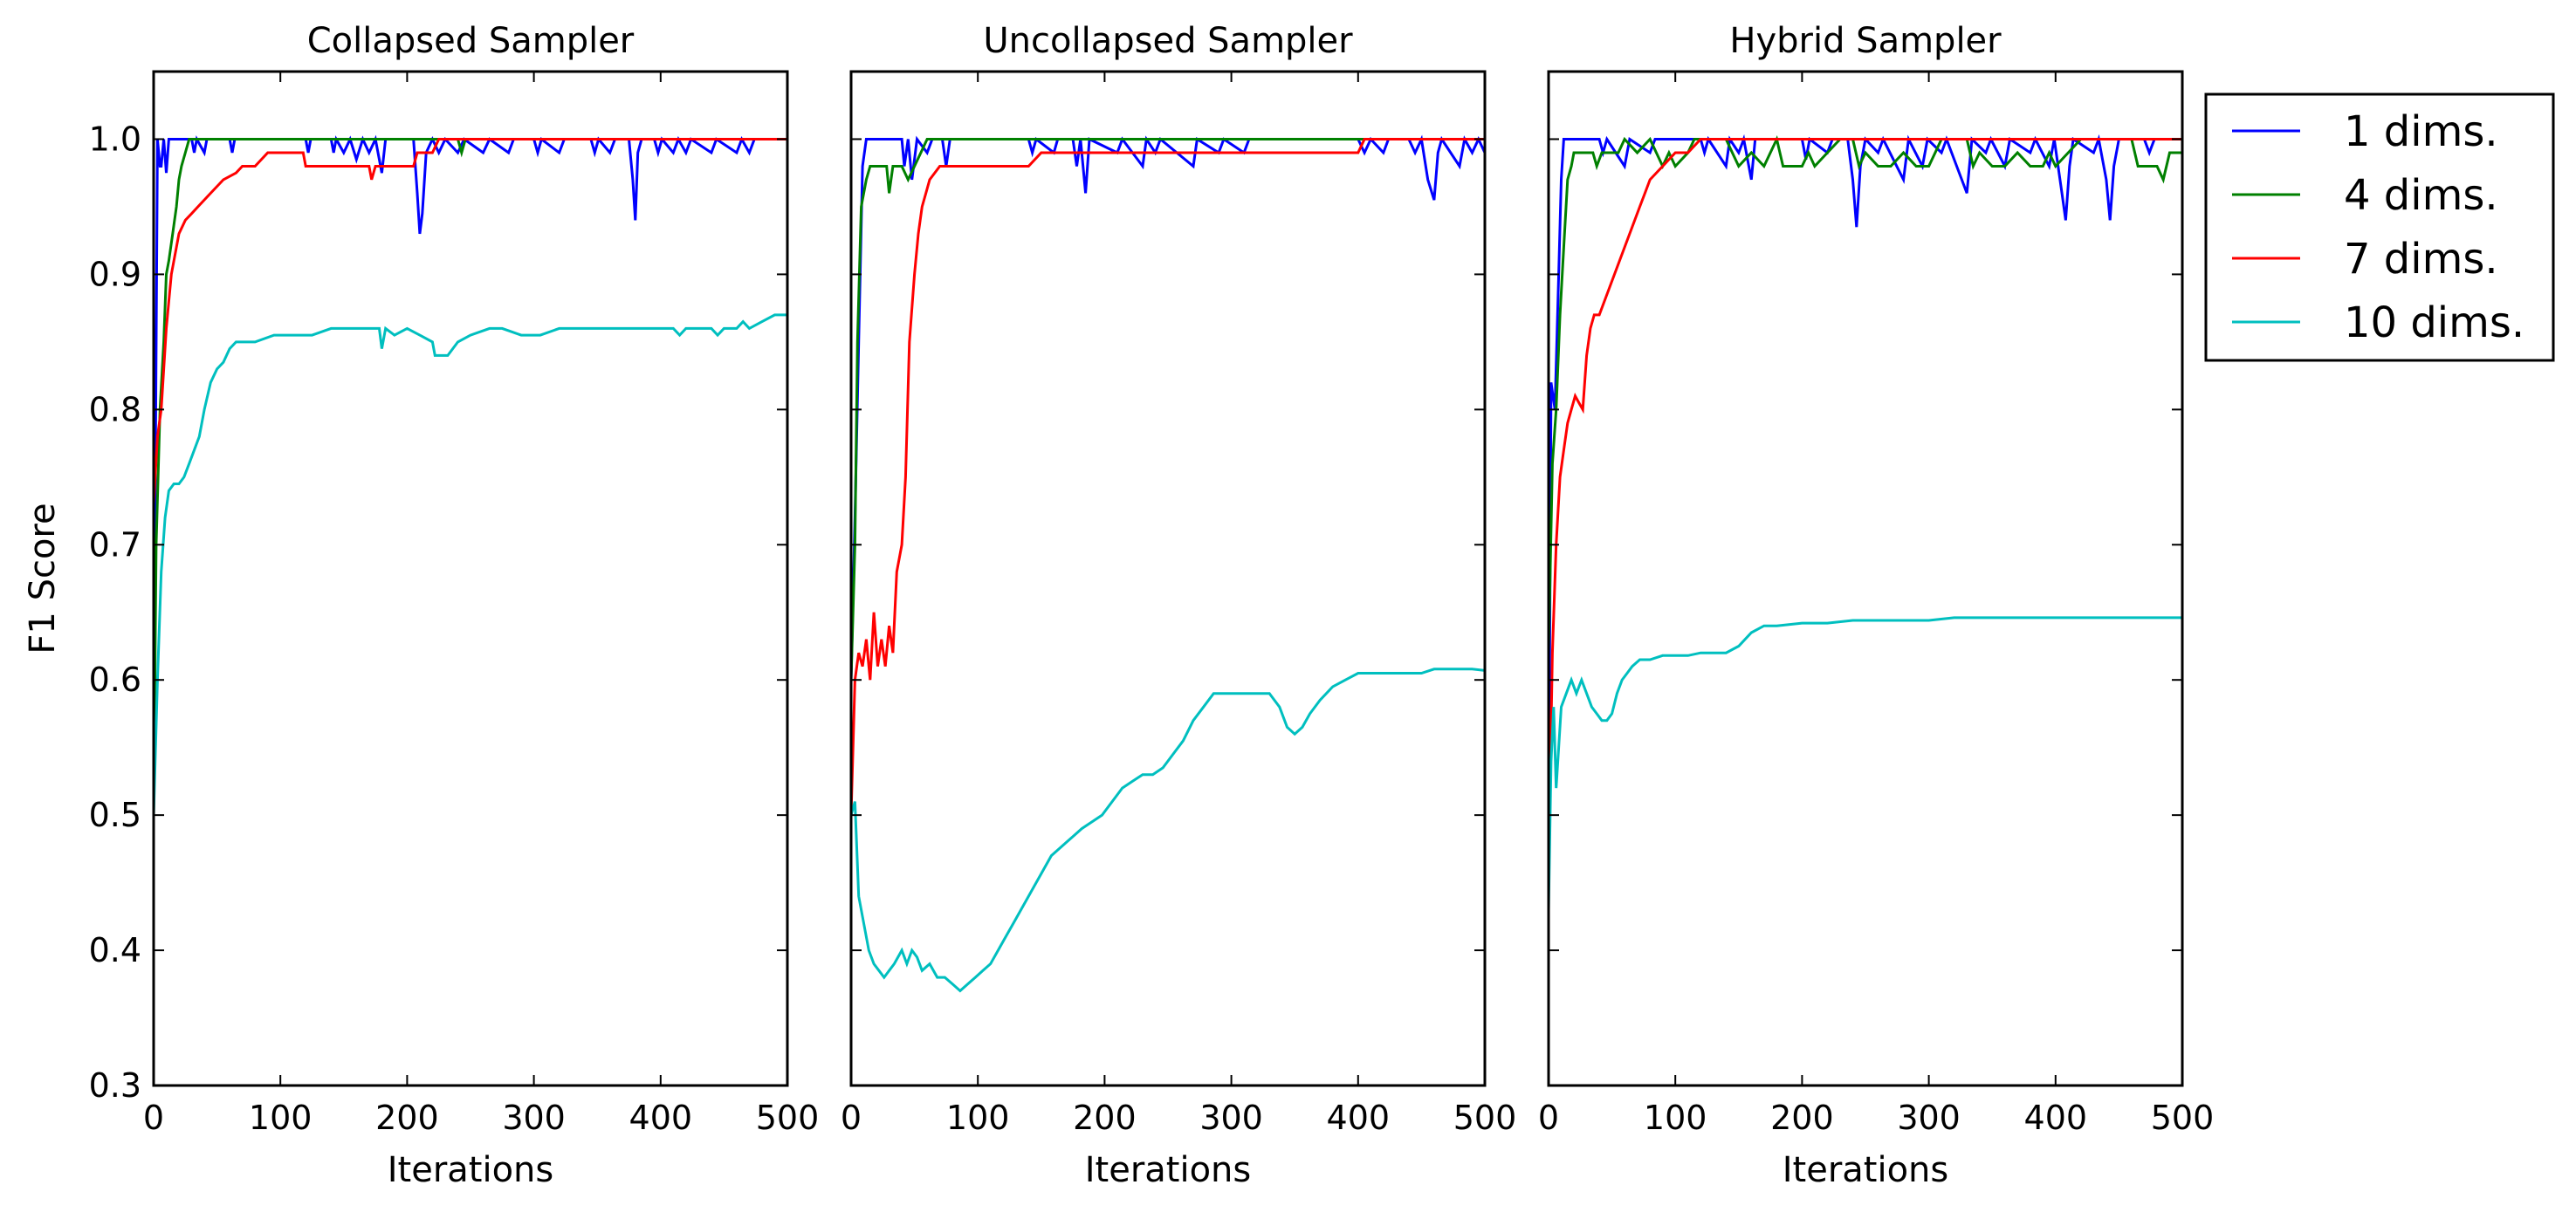  Describe the element at coordinates (115, 274) in the screenshot. I see `y-tick-label: 0.9` at that location.